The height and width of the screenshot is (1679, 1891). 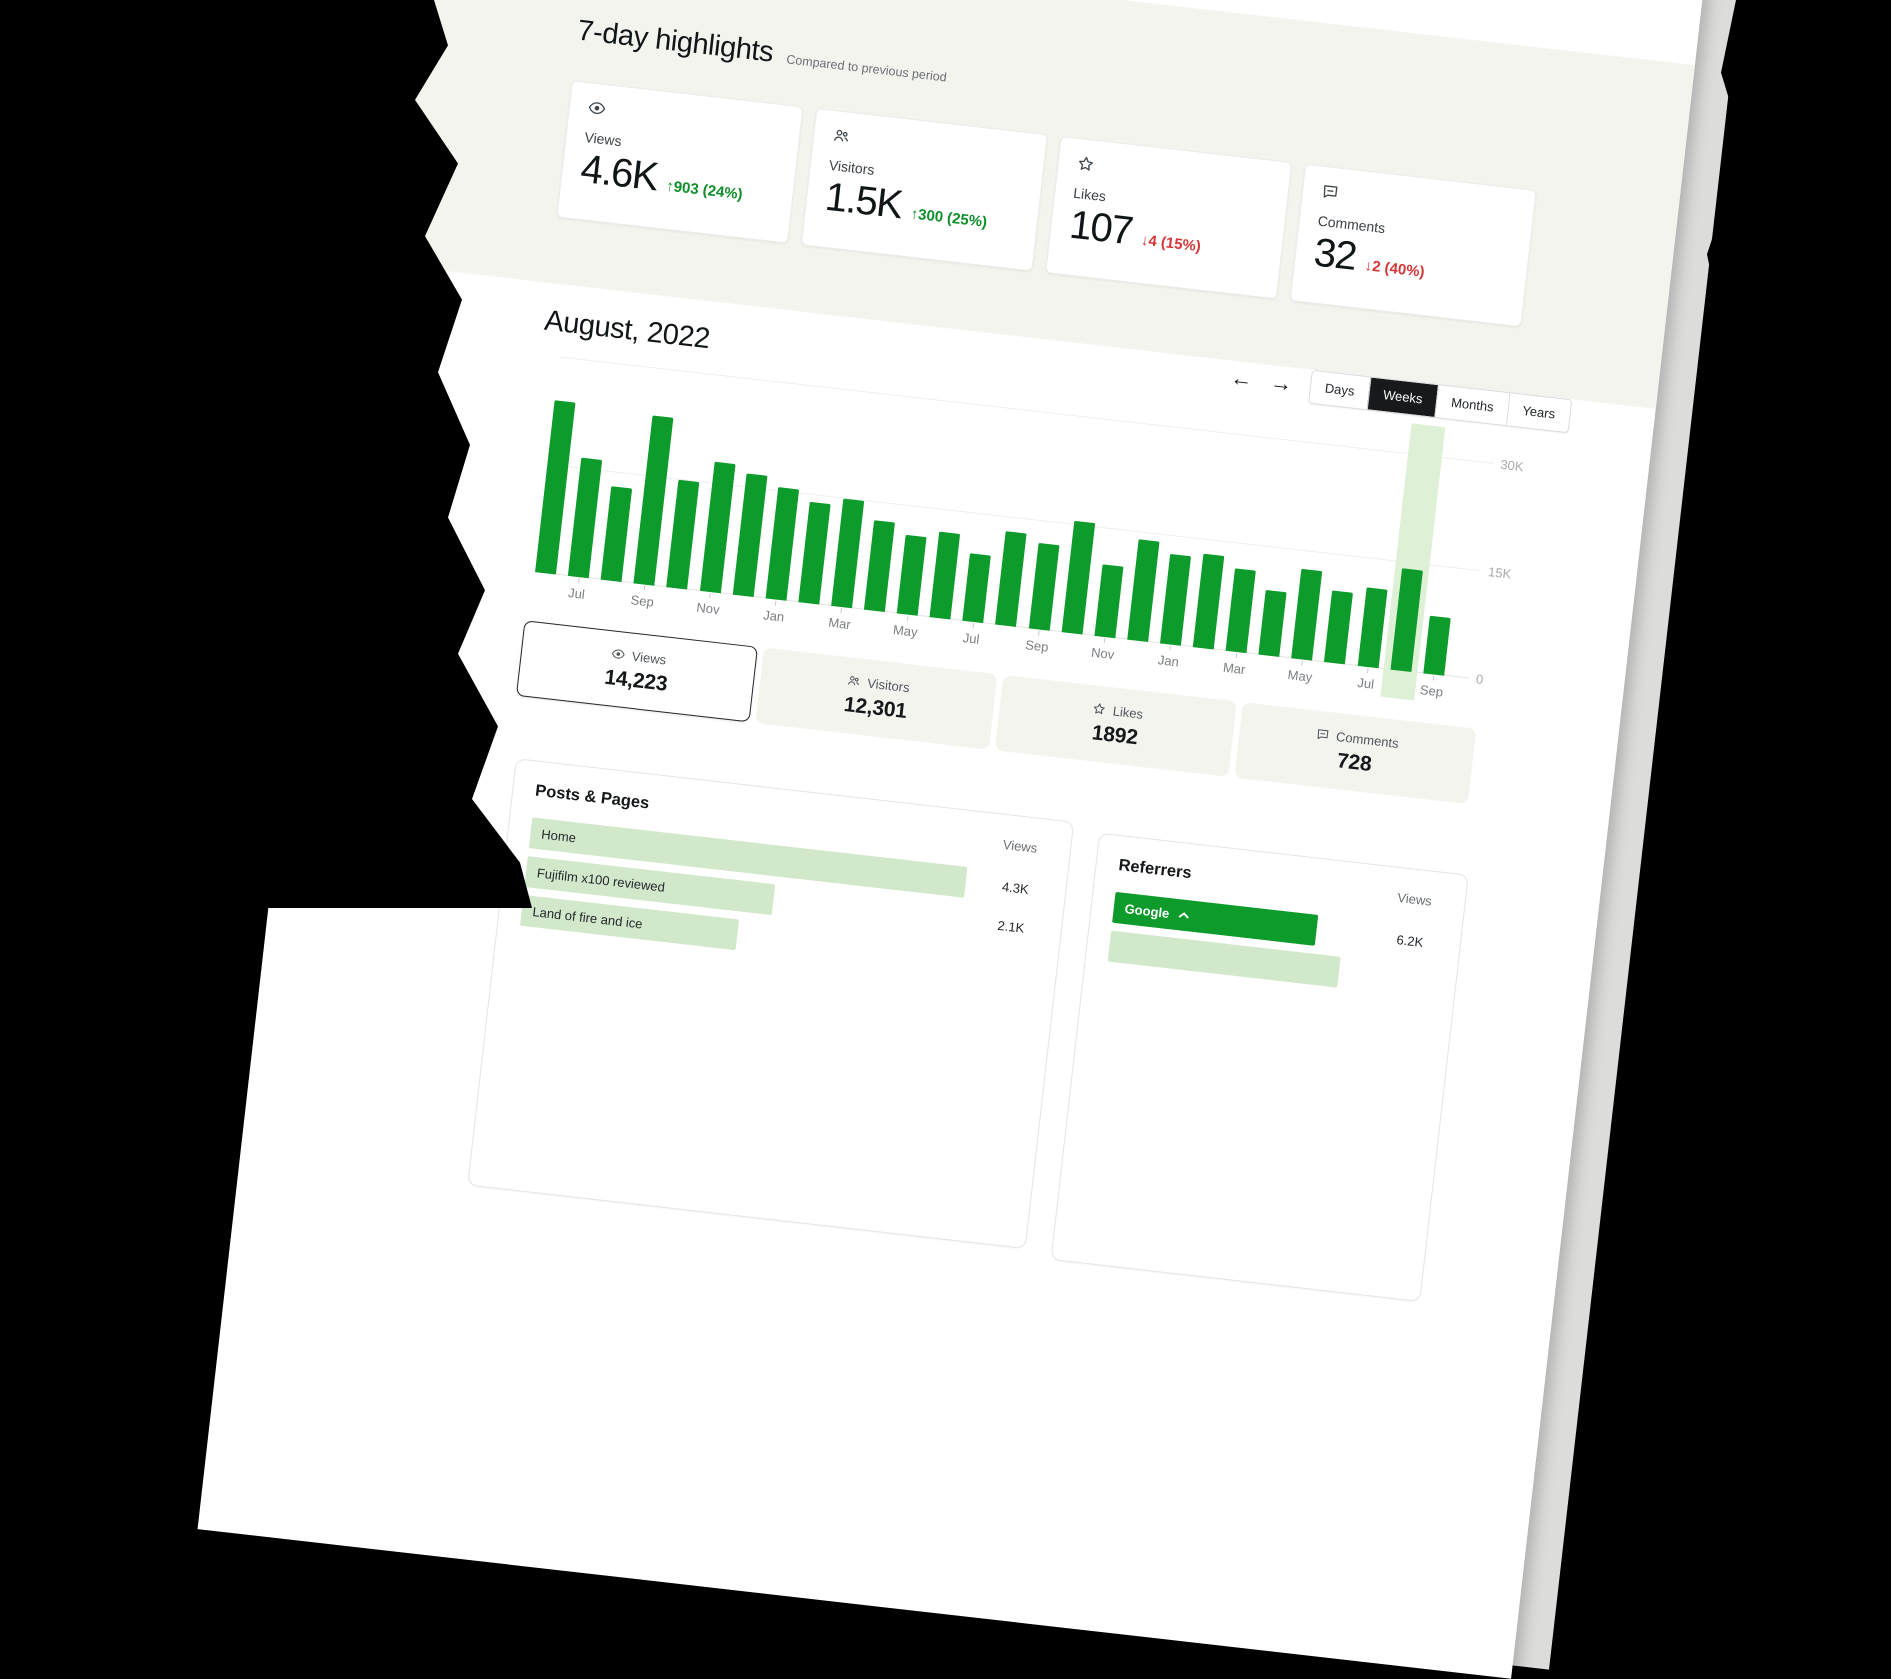 I want to click on metric-value: 4.6K, so click(x=619, y=173).